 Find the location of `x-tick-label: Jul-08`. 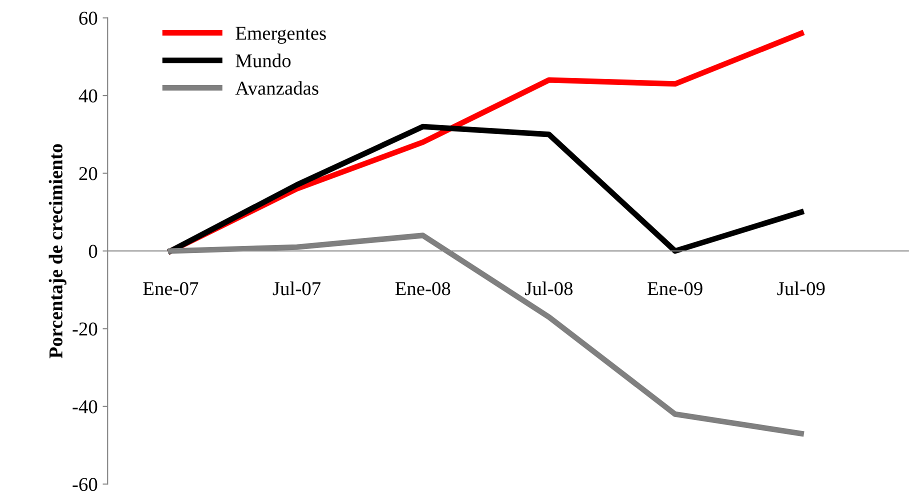

x-tick-label: Jul-08 is located at coordinates (549, 289).